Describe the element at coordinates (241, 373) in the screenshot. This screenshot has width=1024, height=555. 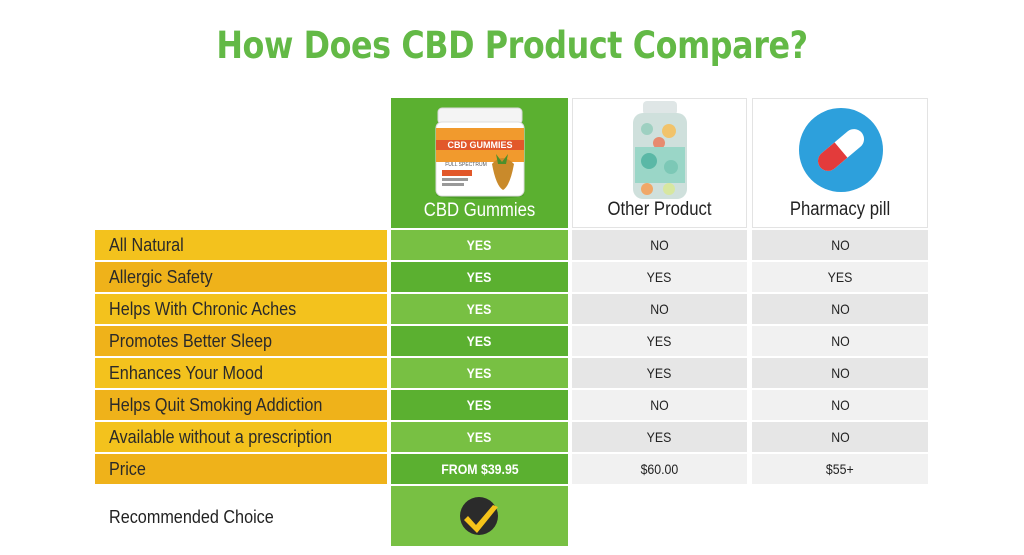
I see `row-label: Enhances Your Mood` at that location.